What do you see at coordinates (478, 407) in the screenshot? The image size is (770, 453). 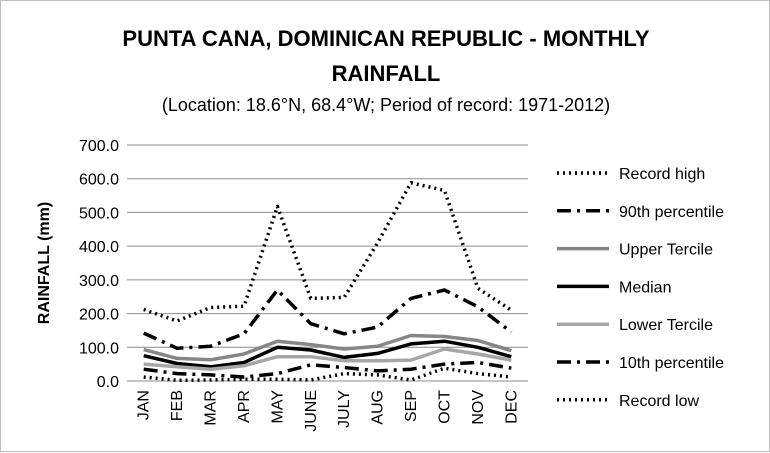 I see `x-tick-label: NOV` at bounding box center [478, 407].